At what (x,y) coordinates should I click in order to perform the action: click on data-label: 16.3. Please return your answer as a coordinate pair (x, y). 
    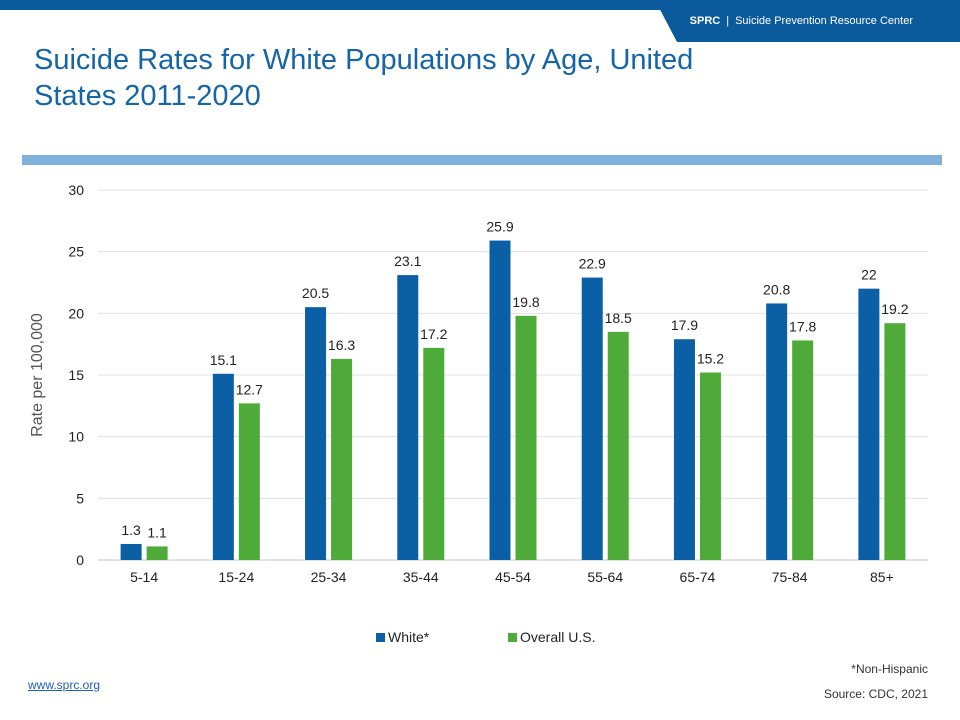
    Looking at the image, I should click on (341, 345).